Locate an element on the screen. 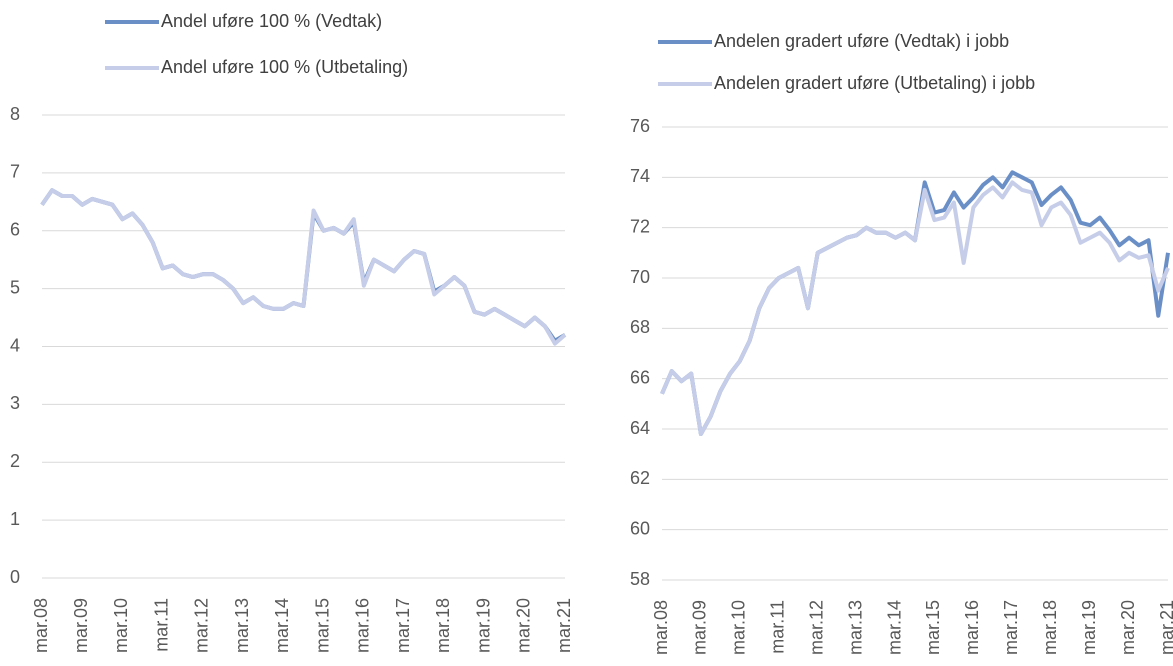 The height and width of the screenshot is (666, 1173). y-tick-label: 76 is located at coordinates (640, 126).